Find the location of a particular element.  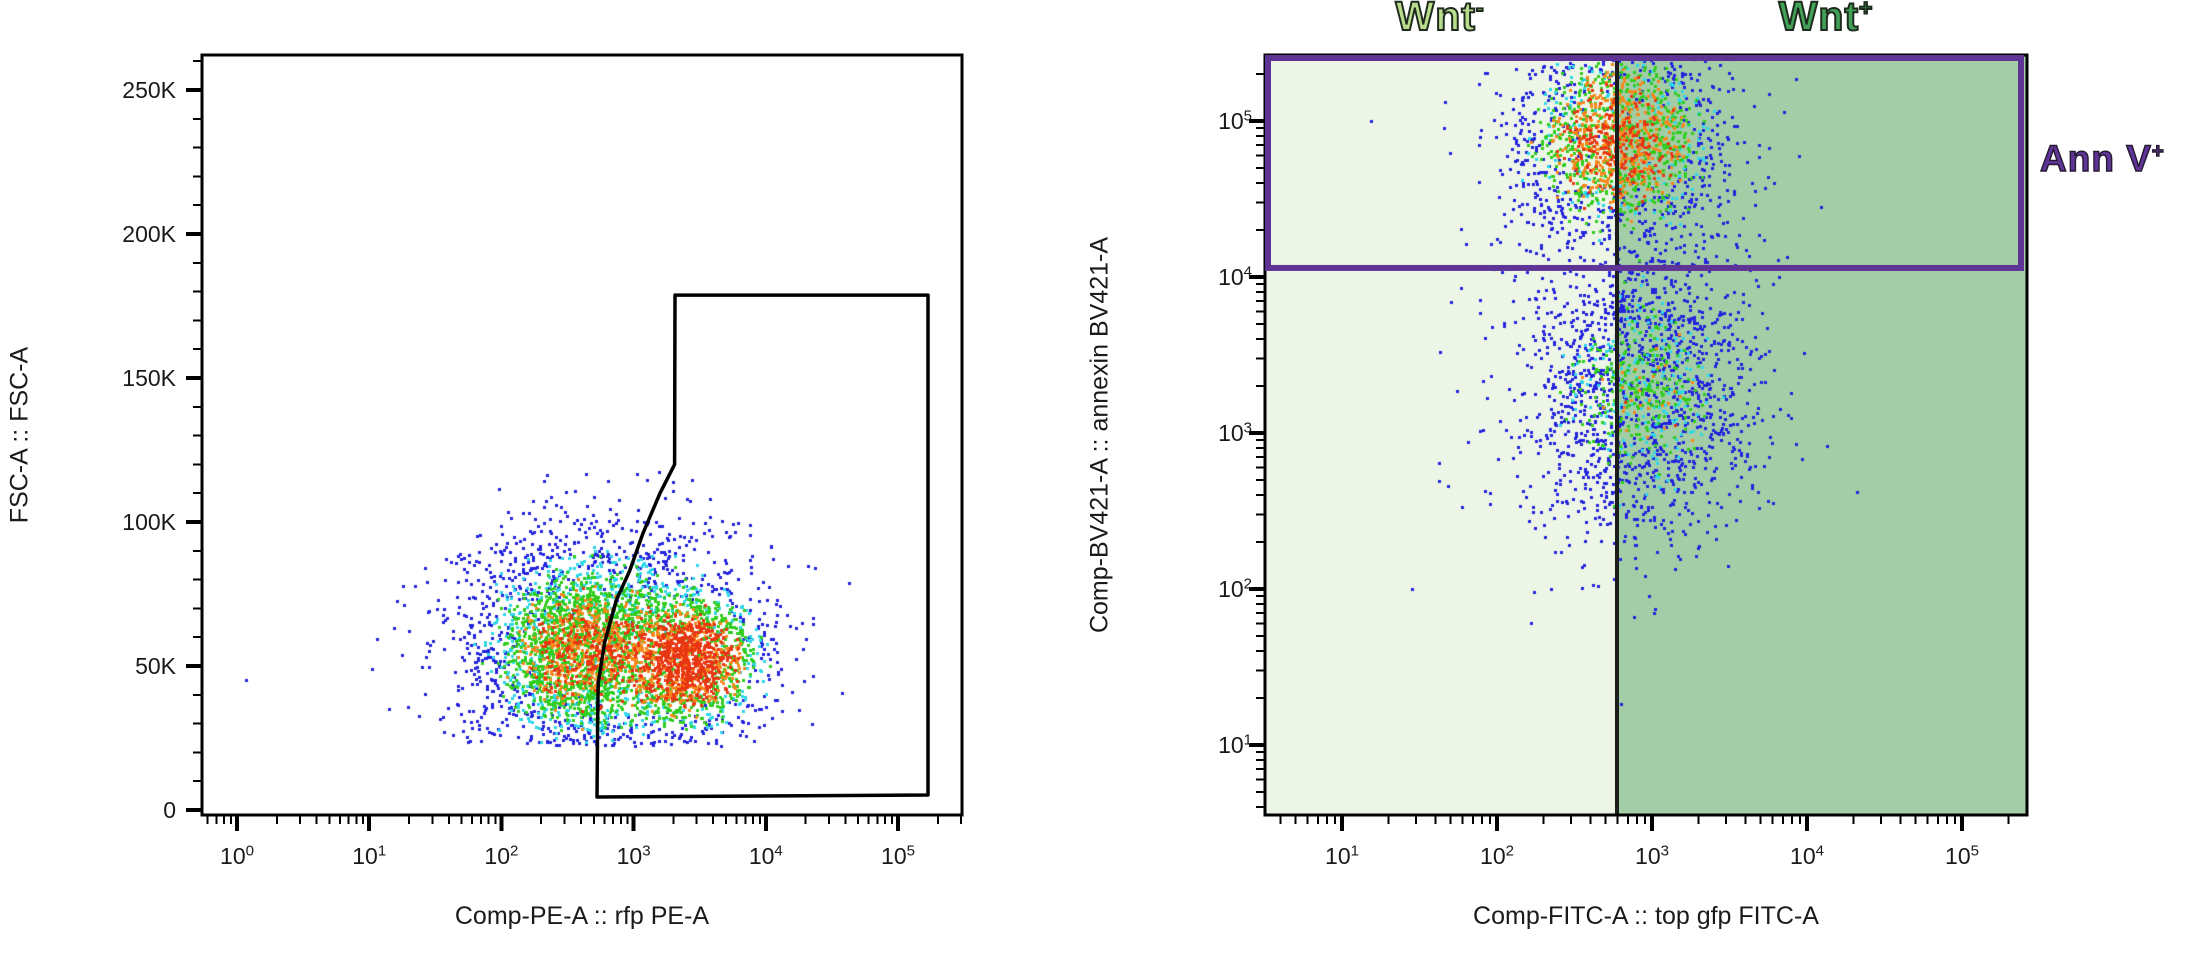

left-y-tick-label: 150K is located at coordinates (149, 378).